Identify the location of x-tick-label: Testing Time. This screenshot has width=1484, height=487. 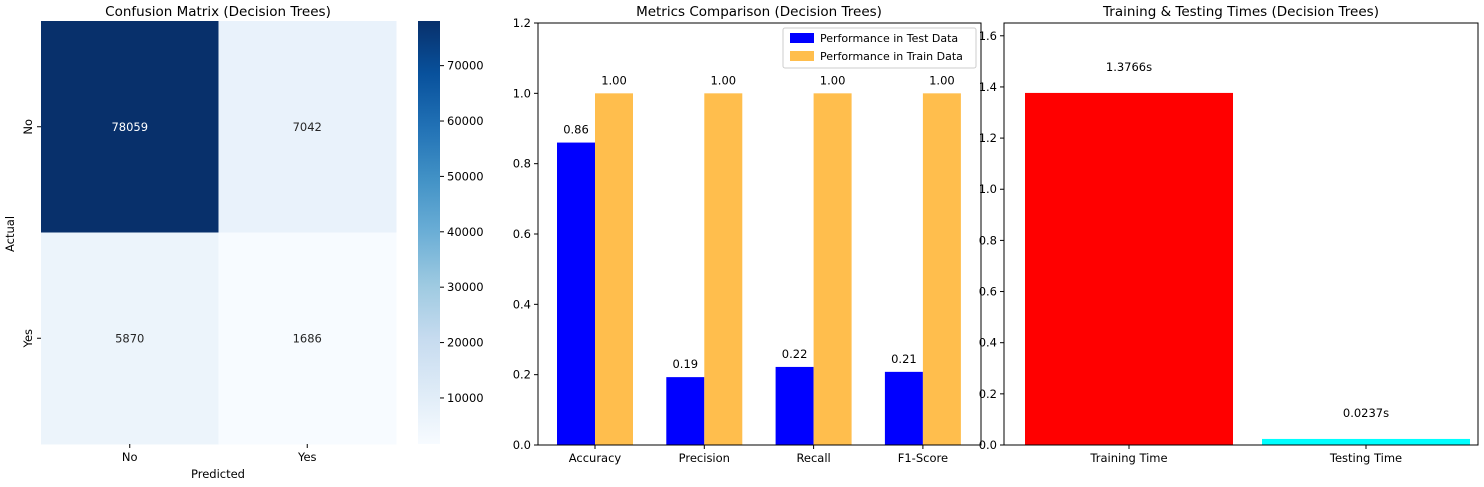
(1365, 458).